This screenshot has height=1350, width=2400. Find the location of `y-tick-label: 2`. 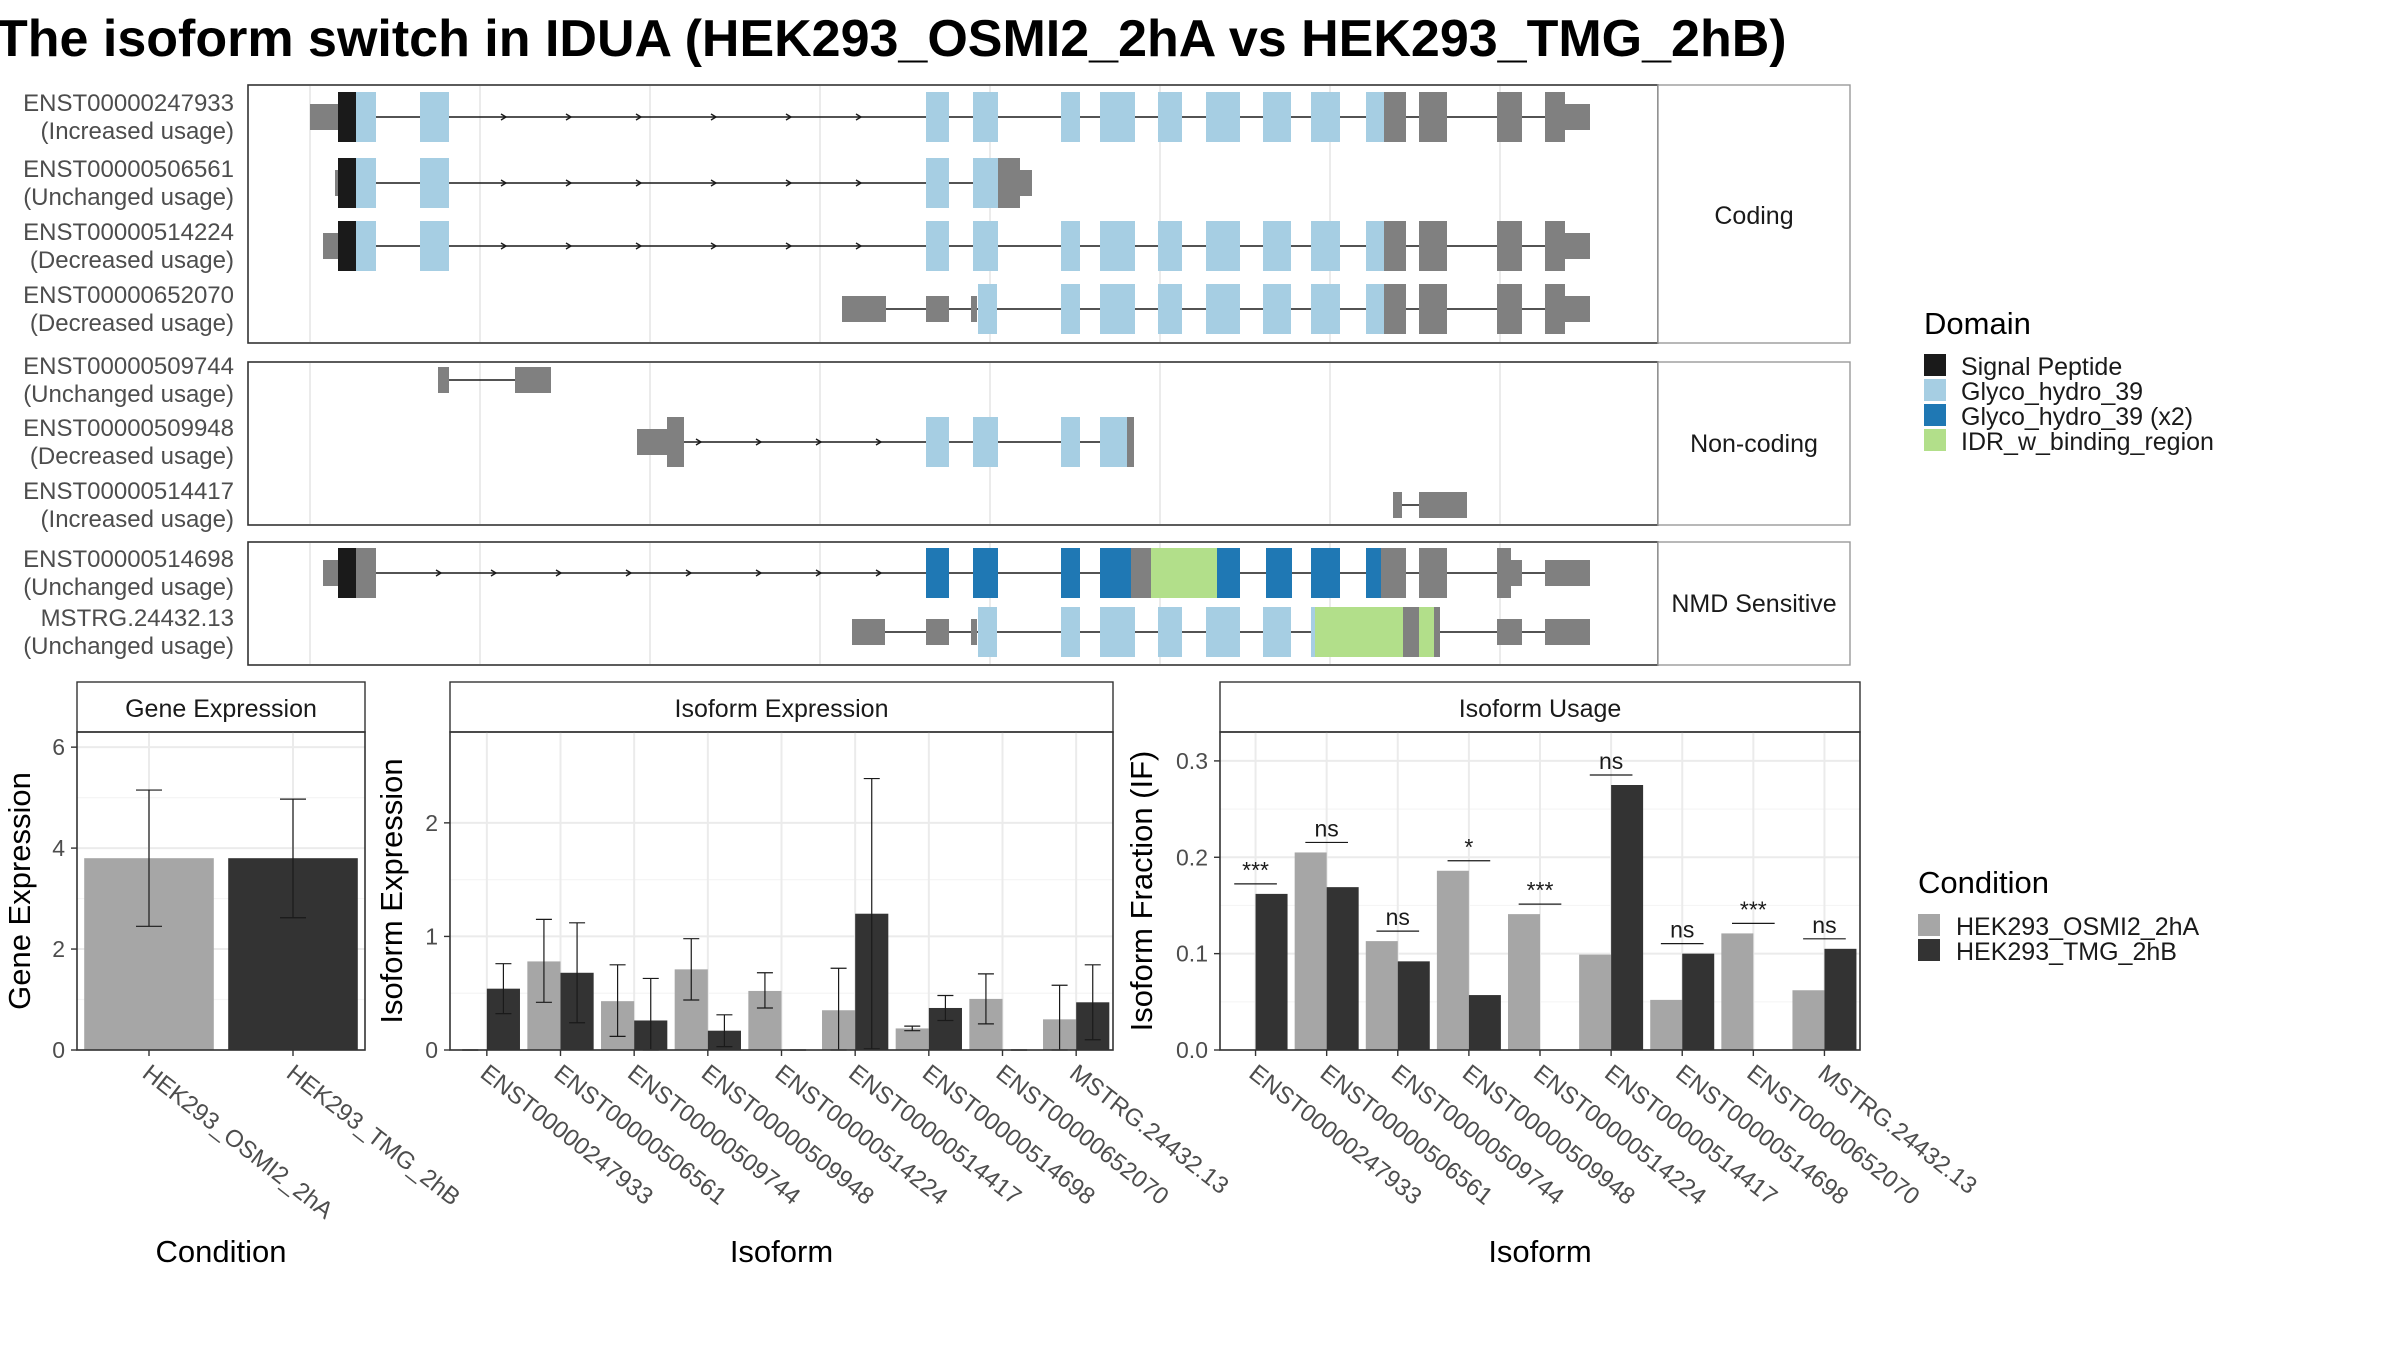

y-tick-label: 2 is located at coordinates (58, 949).